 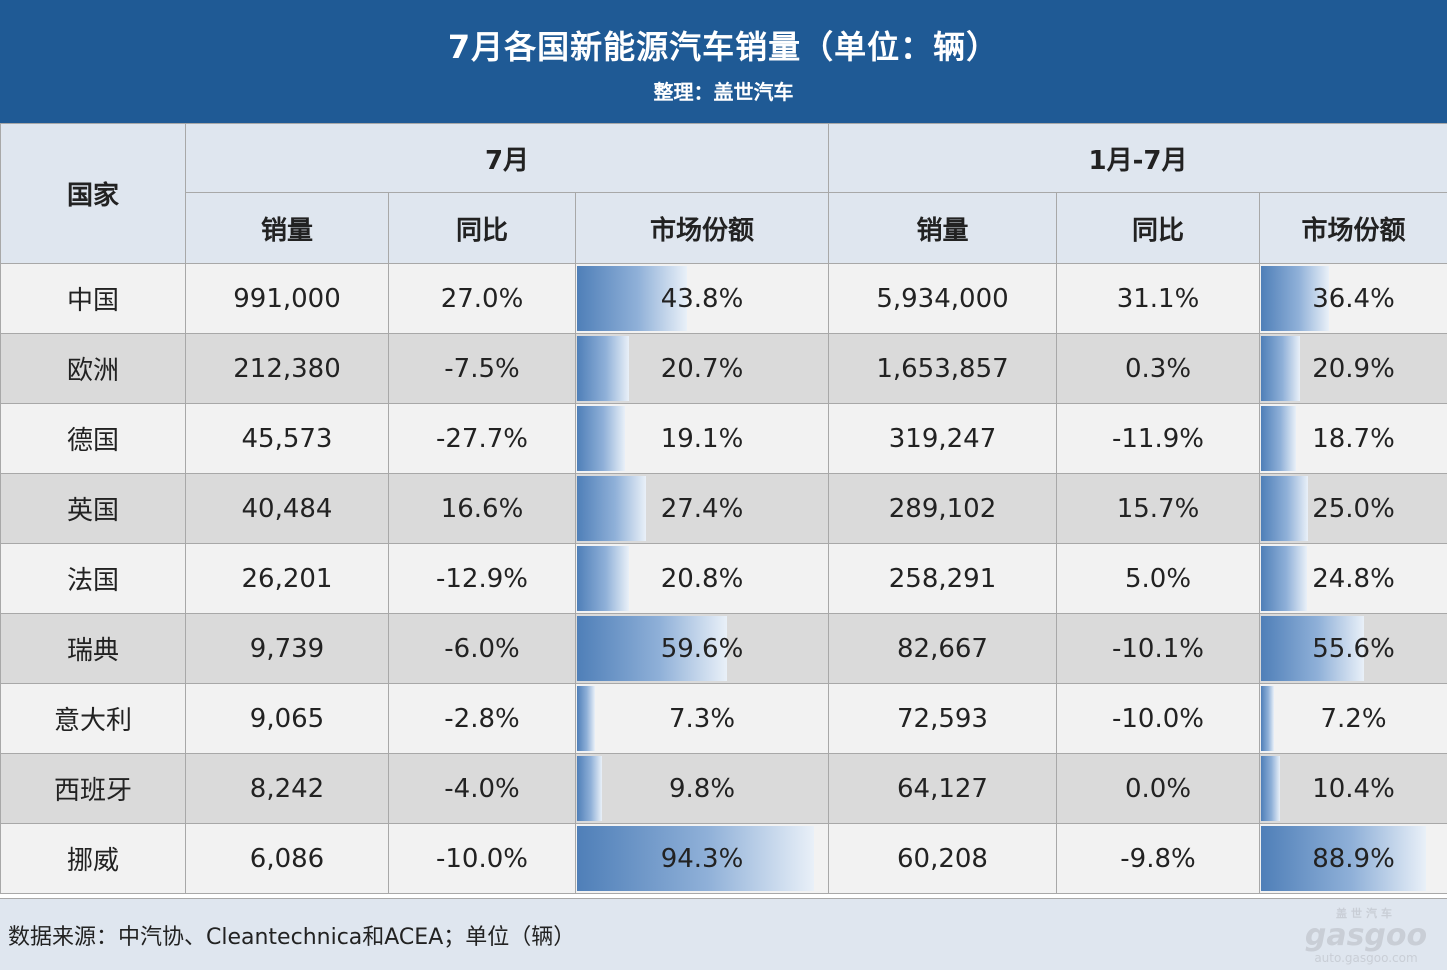 What do you see at coordinates (942, 228) in the screenshot?
I see `ytd-sales-header: 销量` at bounding box center [942, 228].